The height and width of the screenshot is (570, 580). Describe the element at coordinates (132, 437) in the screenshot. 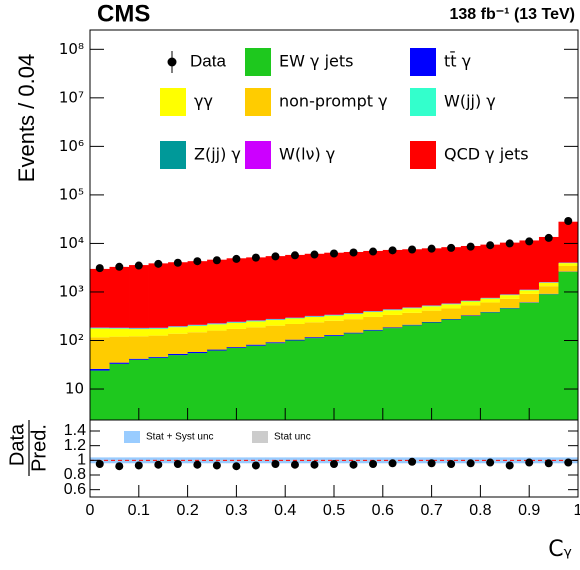

I see `ratio-legend-swatch` at that location.